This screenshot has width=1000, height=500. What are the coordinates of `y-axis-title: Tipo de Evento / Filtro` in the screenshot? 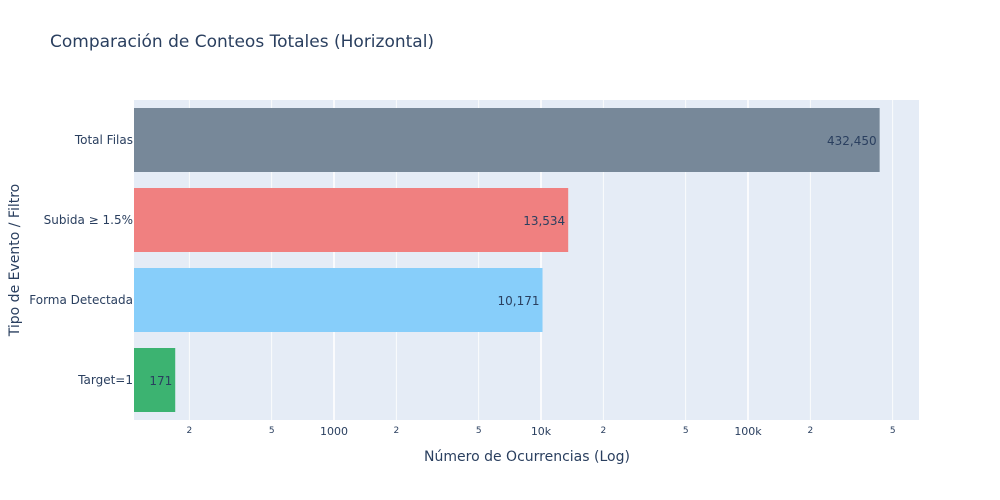 It's located at (15, 260).